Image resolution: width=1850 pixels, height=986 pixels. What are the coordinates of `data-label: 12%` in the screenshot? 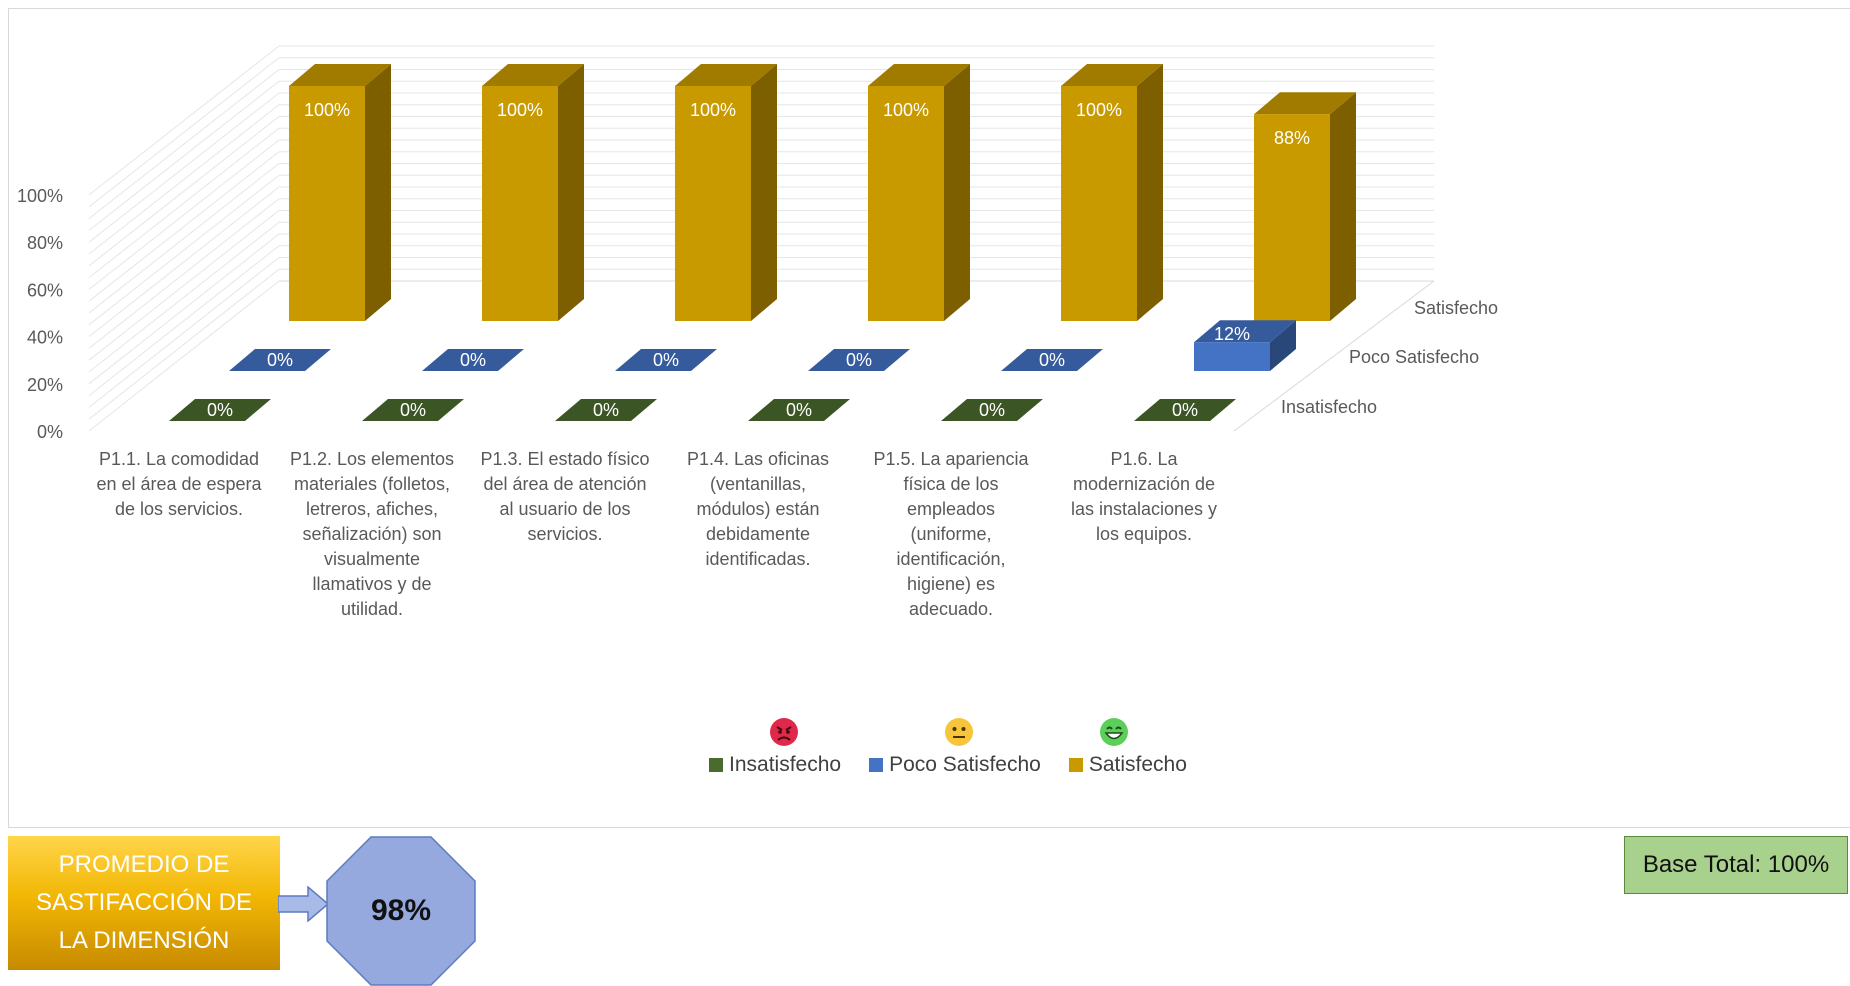 It's located at (1232, 334).